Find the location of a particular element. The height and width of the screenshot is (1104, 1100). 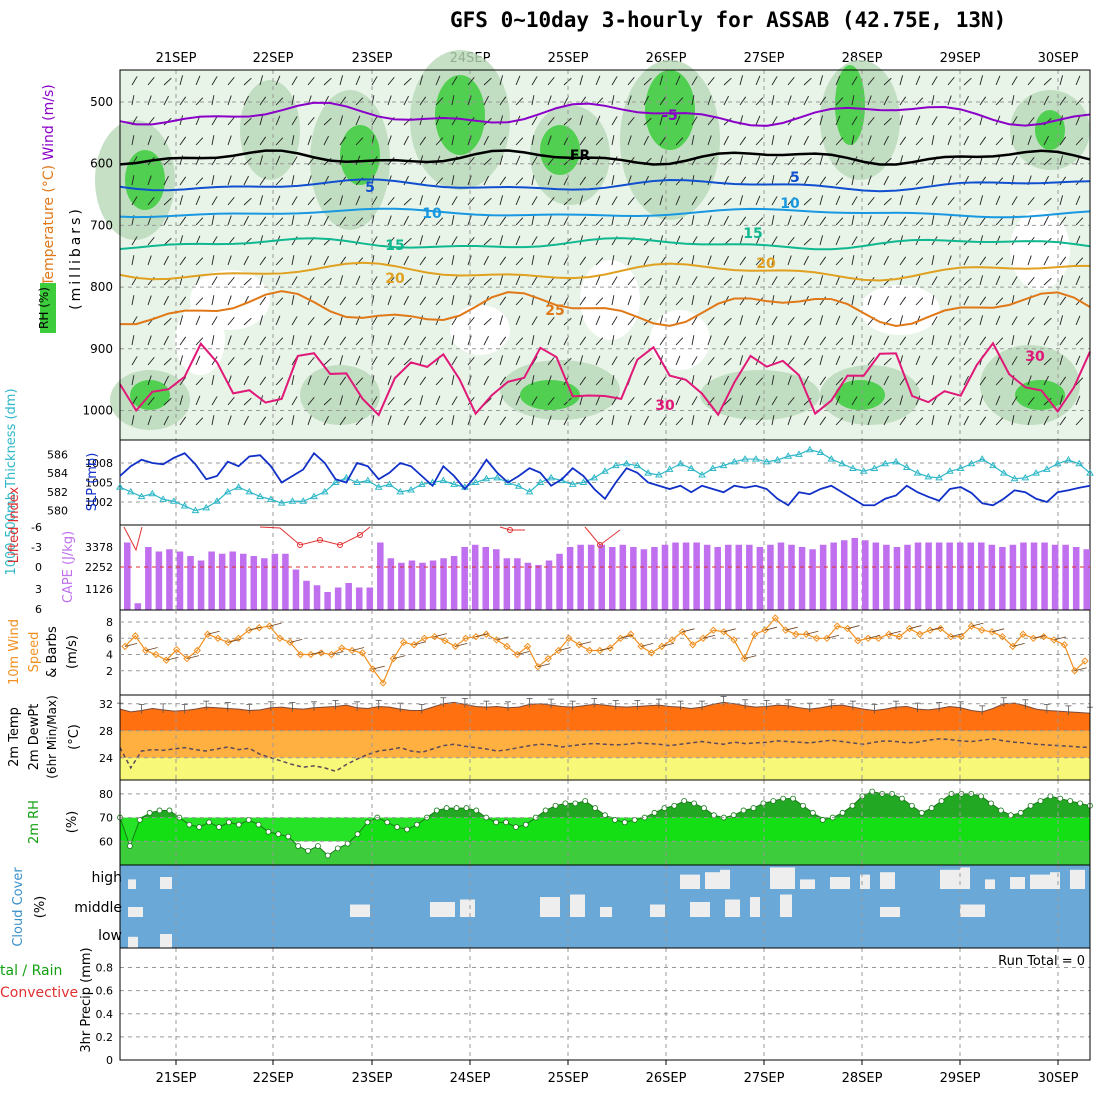

cloud-gap is located at coordinates (990, 884).